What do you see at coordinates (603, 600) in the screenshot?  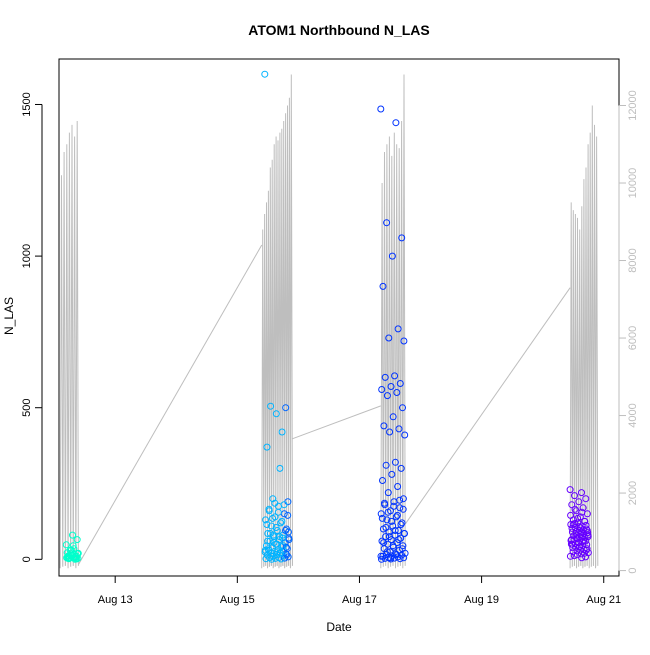 I see `x-tick-label: Aug 21` at bounding box center [603, 600].